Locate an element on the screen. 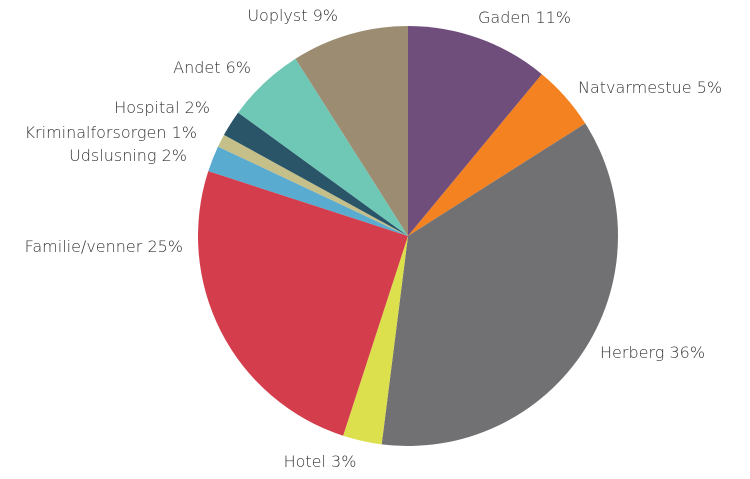 Image resolution: width=750 pixels, height=479 pixels. slice-category: Andet is located at coordinates (196, 67).